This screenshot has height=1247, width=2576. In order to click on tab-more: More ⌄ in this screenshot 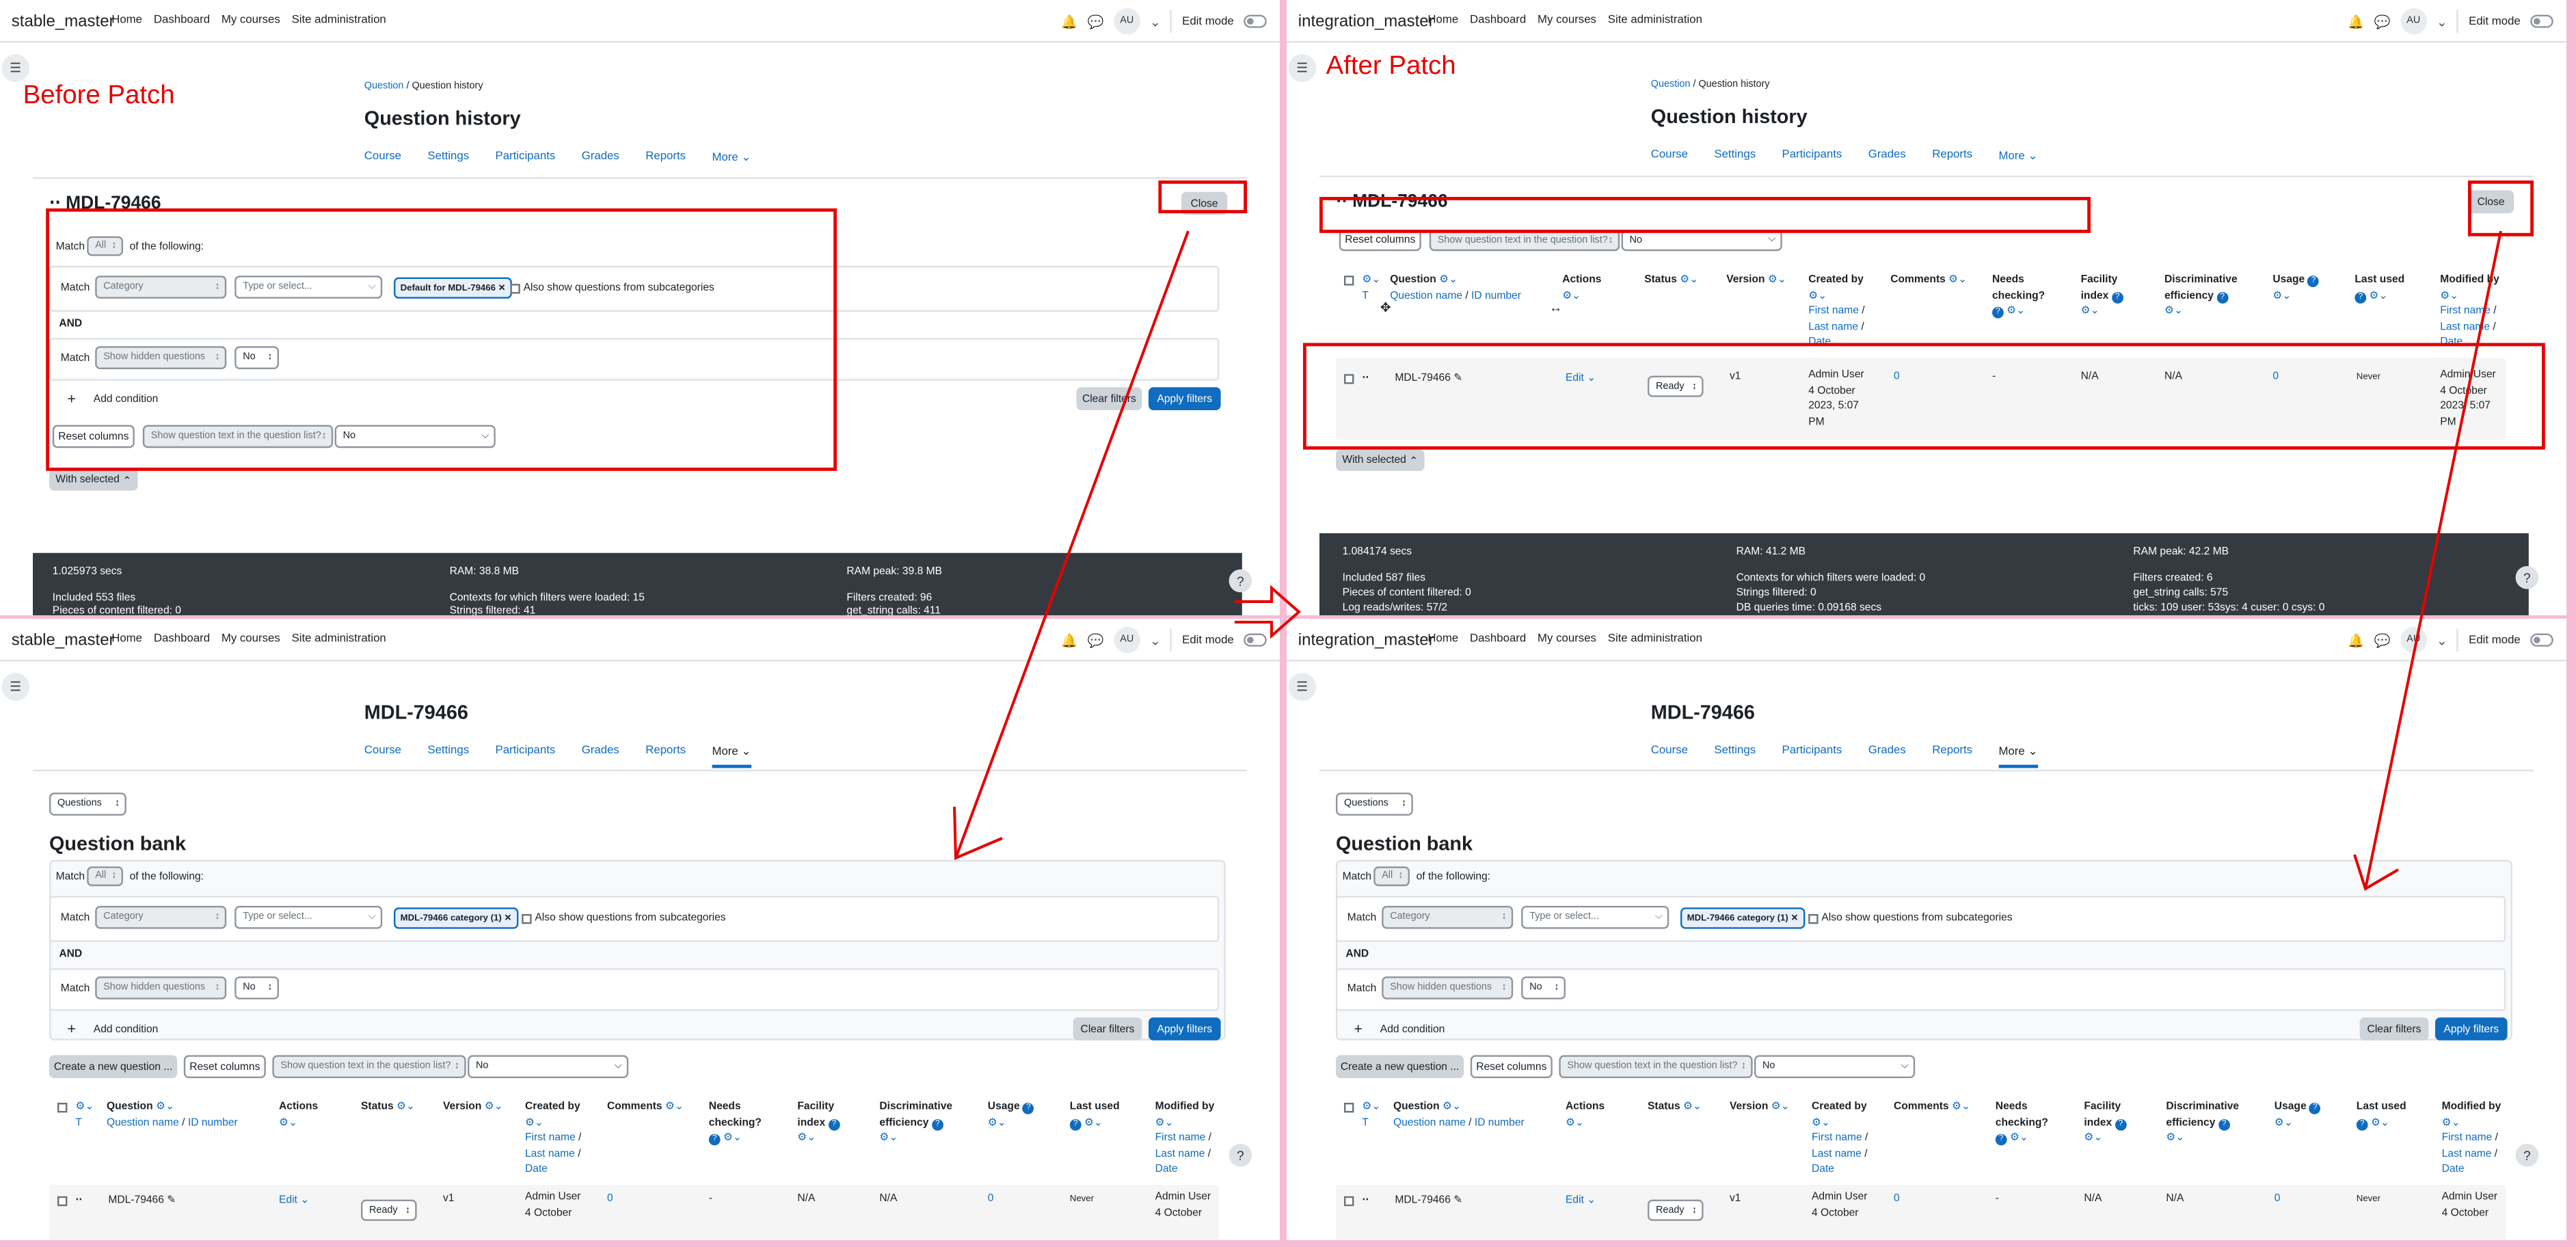, I will do `click(2018, 156)`.